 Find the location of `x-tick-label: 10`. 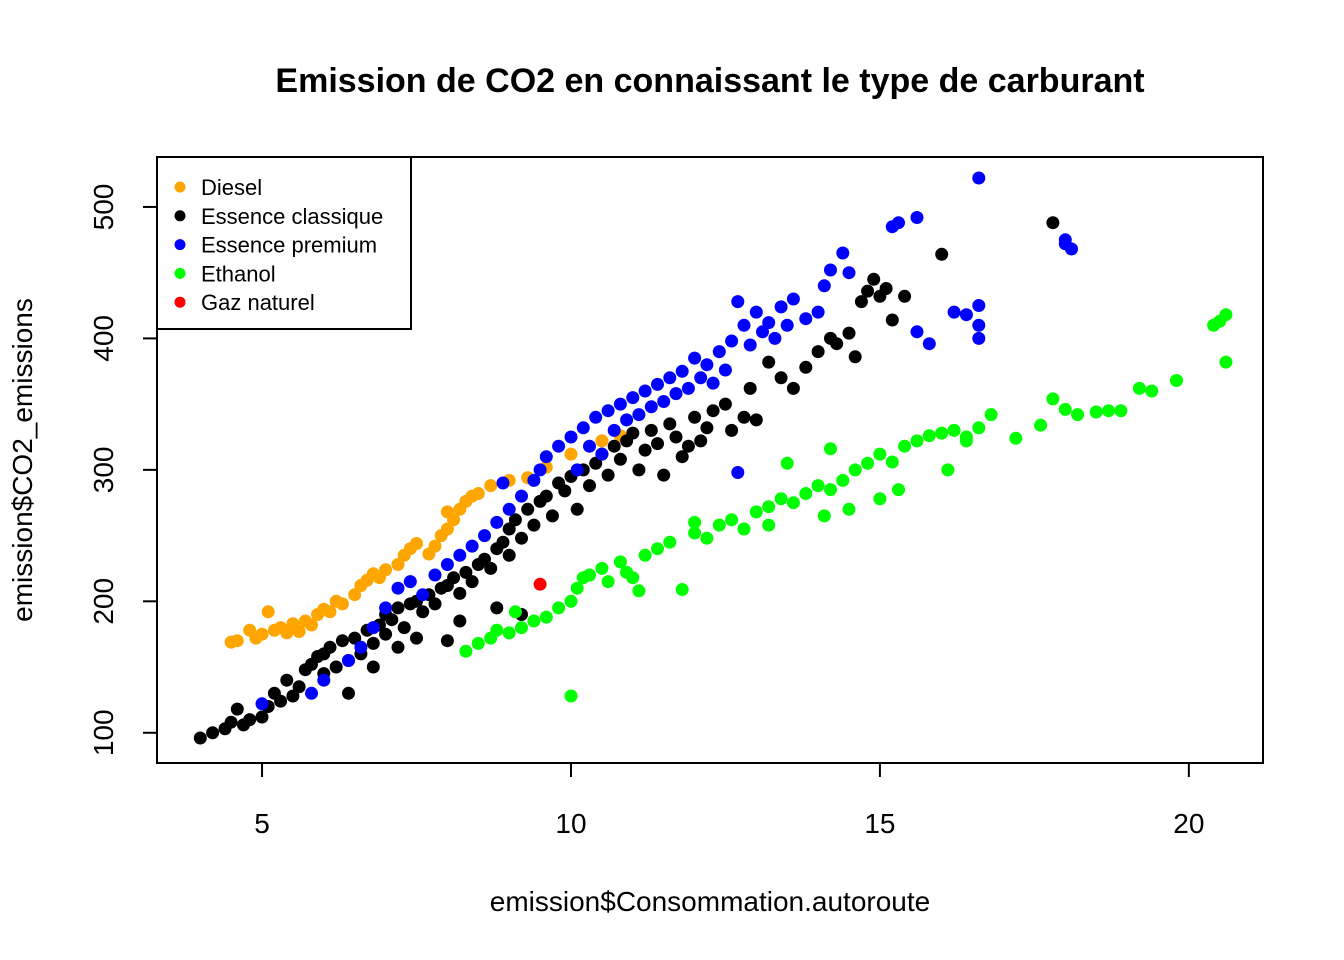

x-tick-label: 10 is located at coordinates (570, 823).